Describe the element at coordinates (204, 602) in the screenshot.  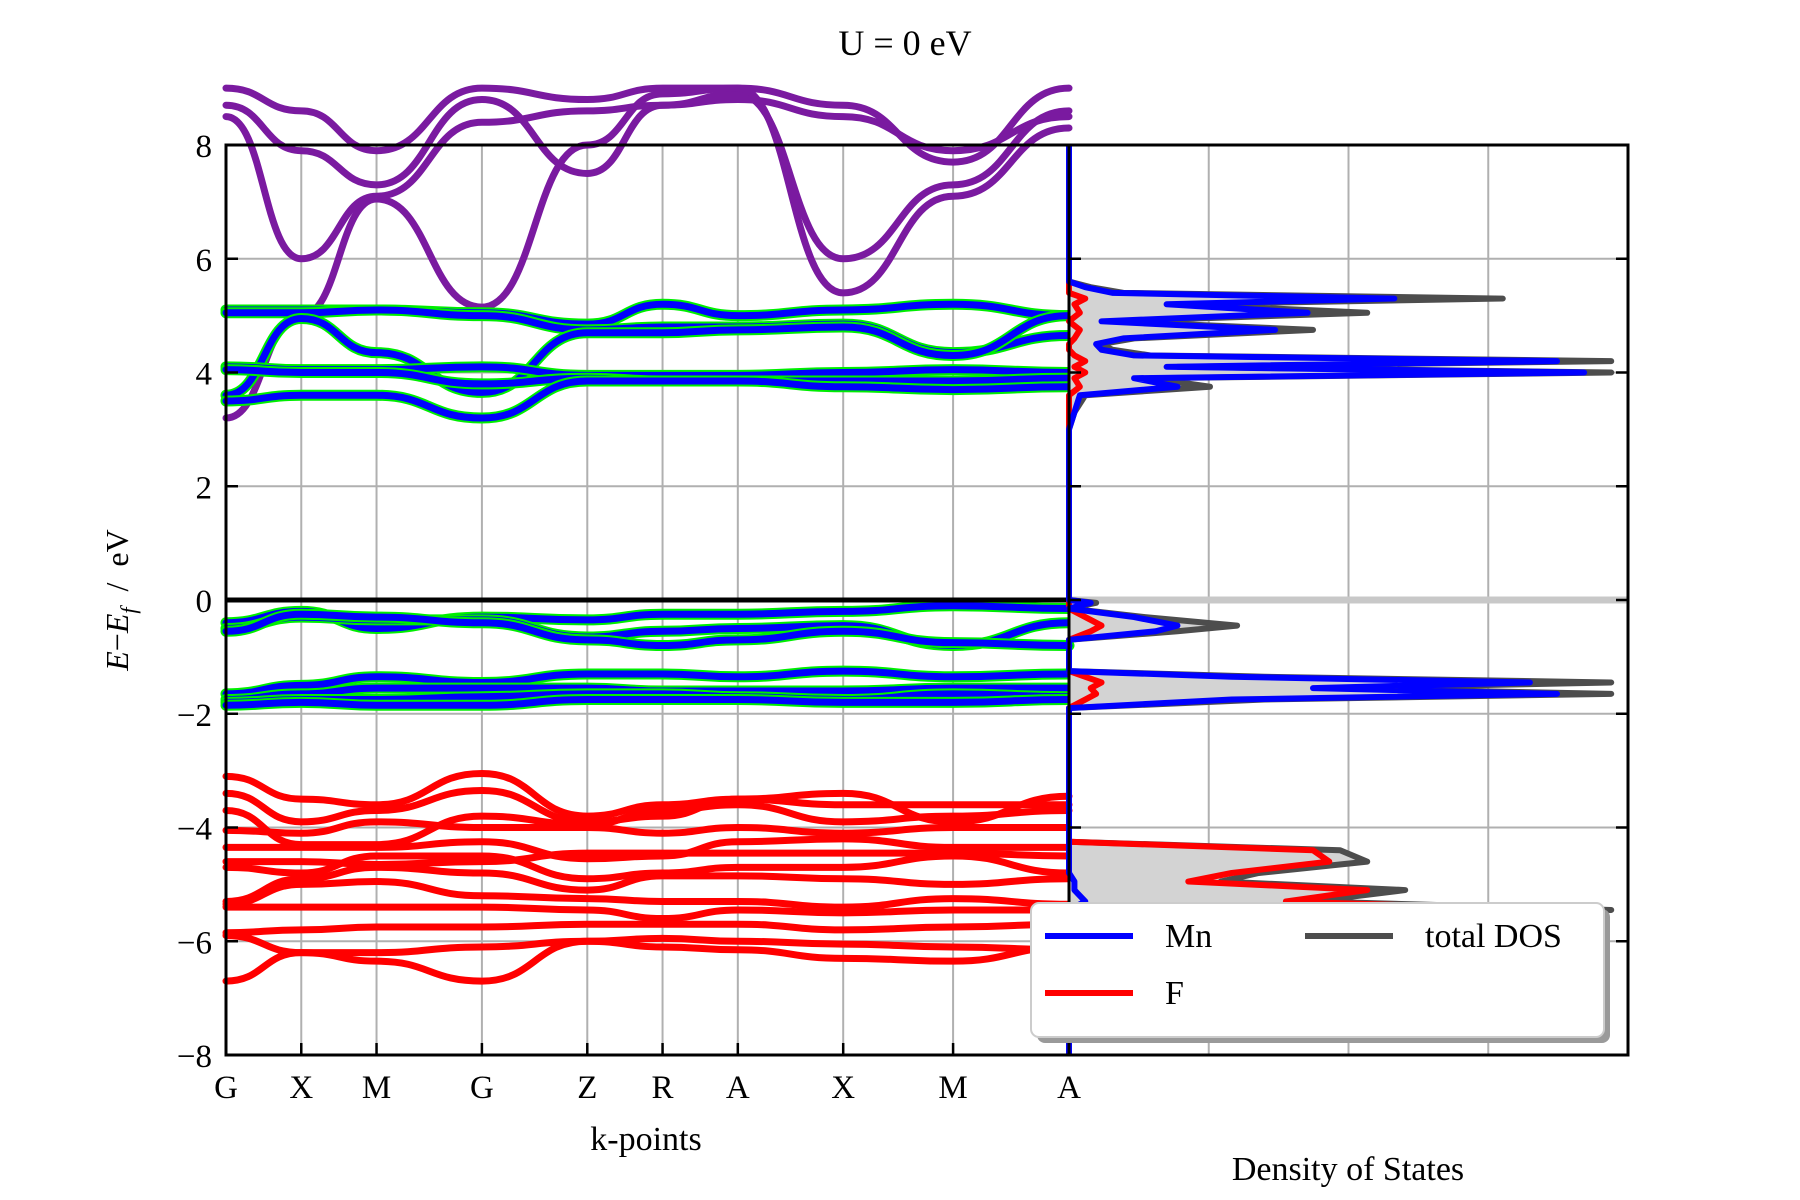
I see `y-tick-label-4: 0` at that location.